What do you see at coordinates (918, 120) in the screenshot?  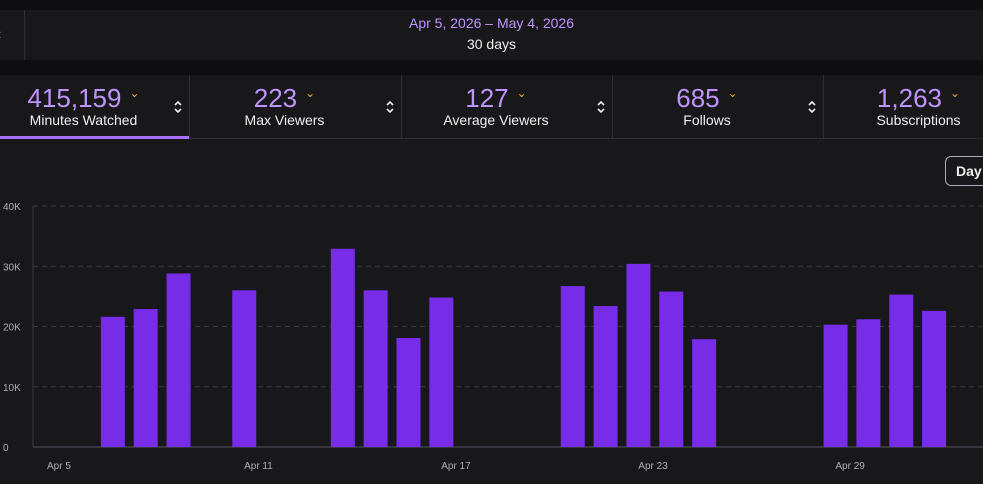 I see `stat-label: Subscriptions` at bounding box center [918, 120].